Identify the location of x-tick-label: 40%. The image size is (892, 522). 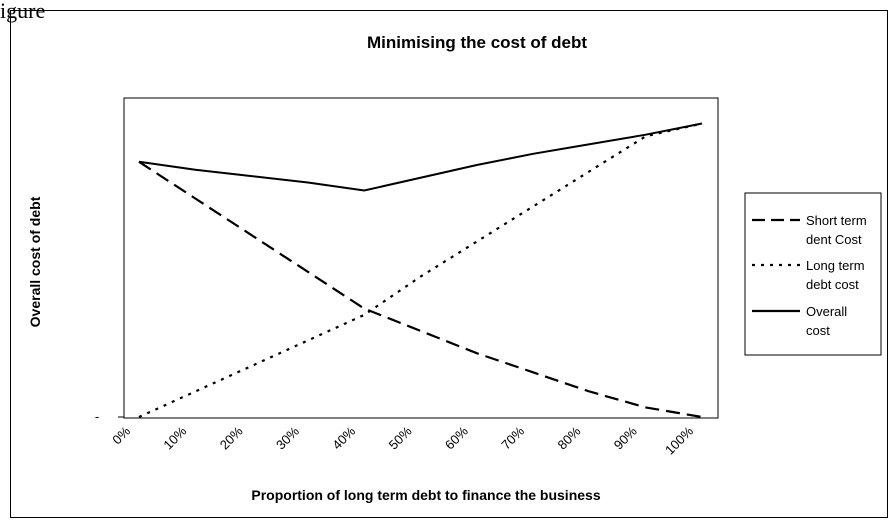
(343, 437).